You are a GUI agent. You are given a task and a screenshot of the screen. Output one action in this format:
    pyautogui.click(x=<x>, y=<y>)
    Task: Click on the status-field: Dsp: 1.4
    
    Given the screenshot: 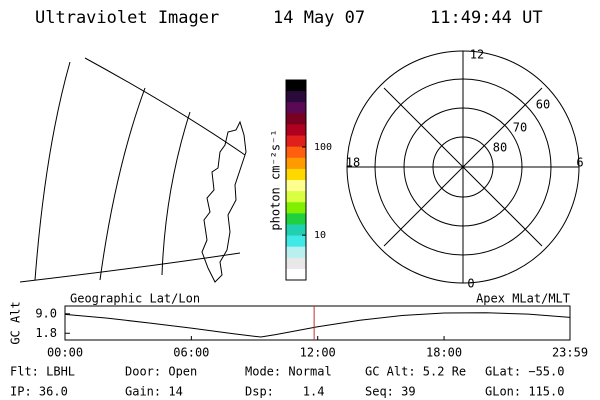 What is the action you would take?
    pyautogui.click(x=284, y=392)
    